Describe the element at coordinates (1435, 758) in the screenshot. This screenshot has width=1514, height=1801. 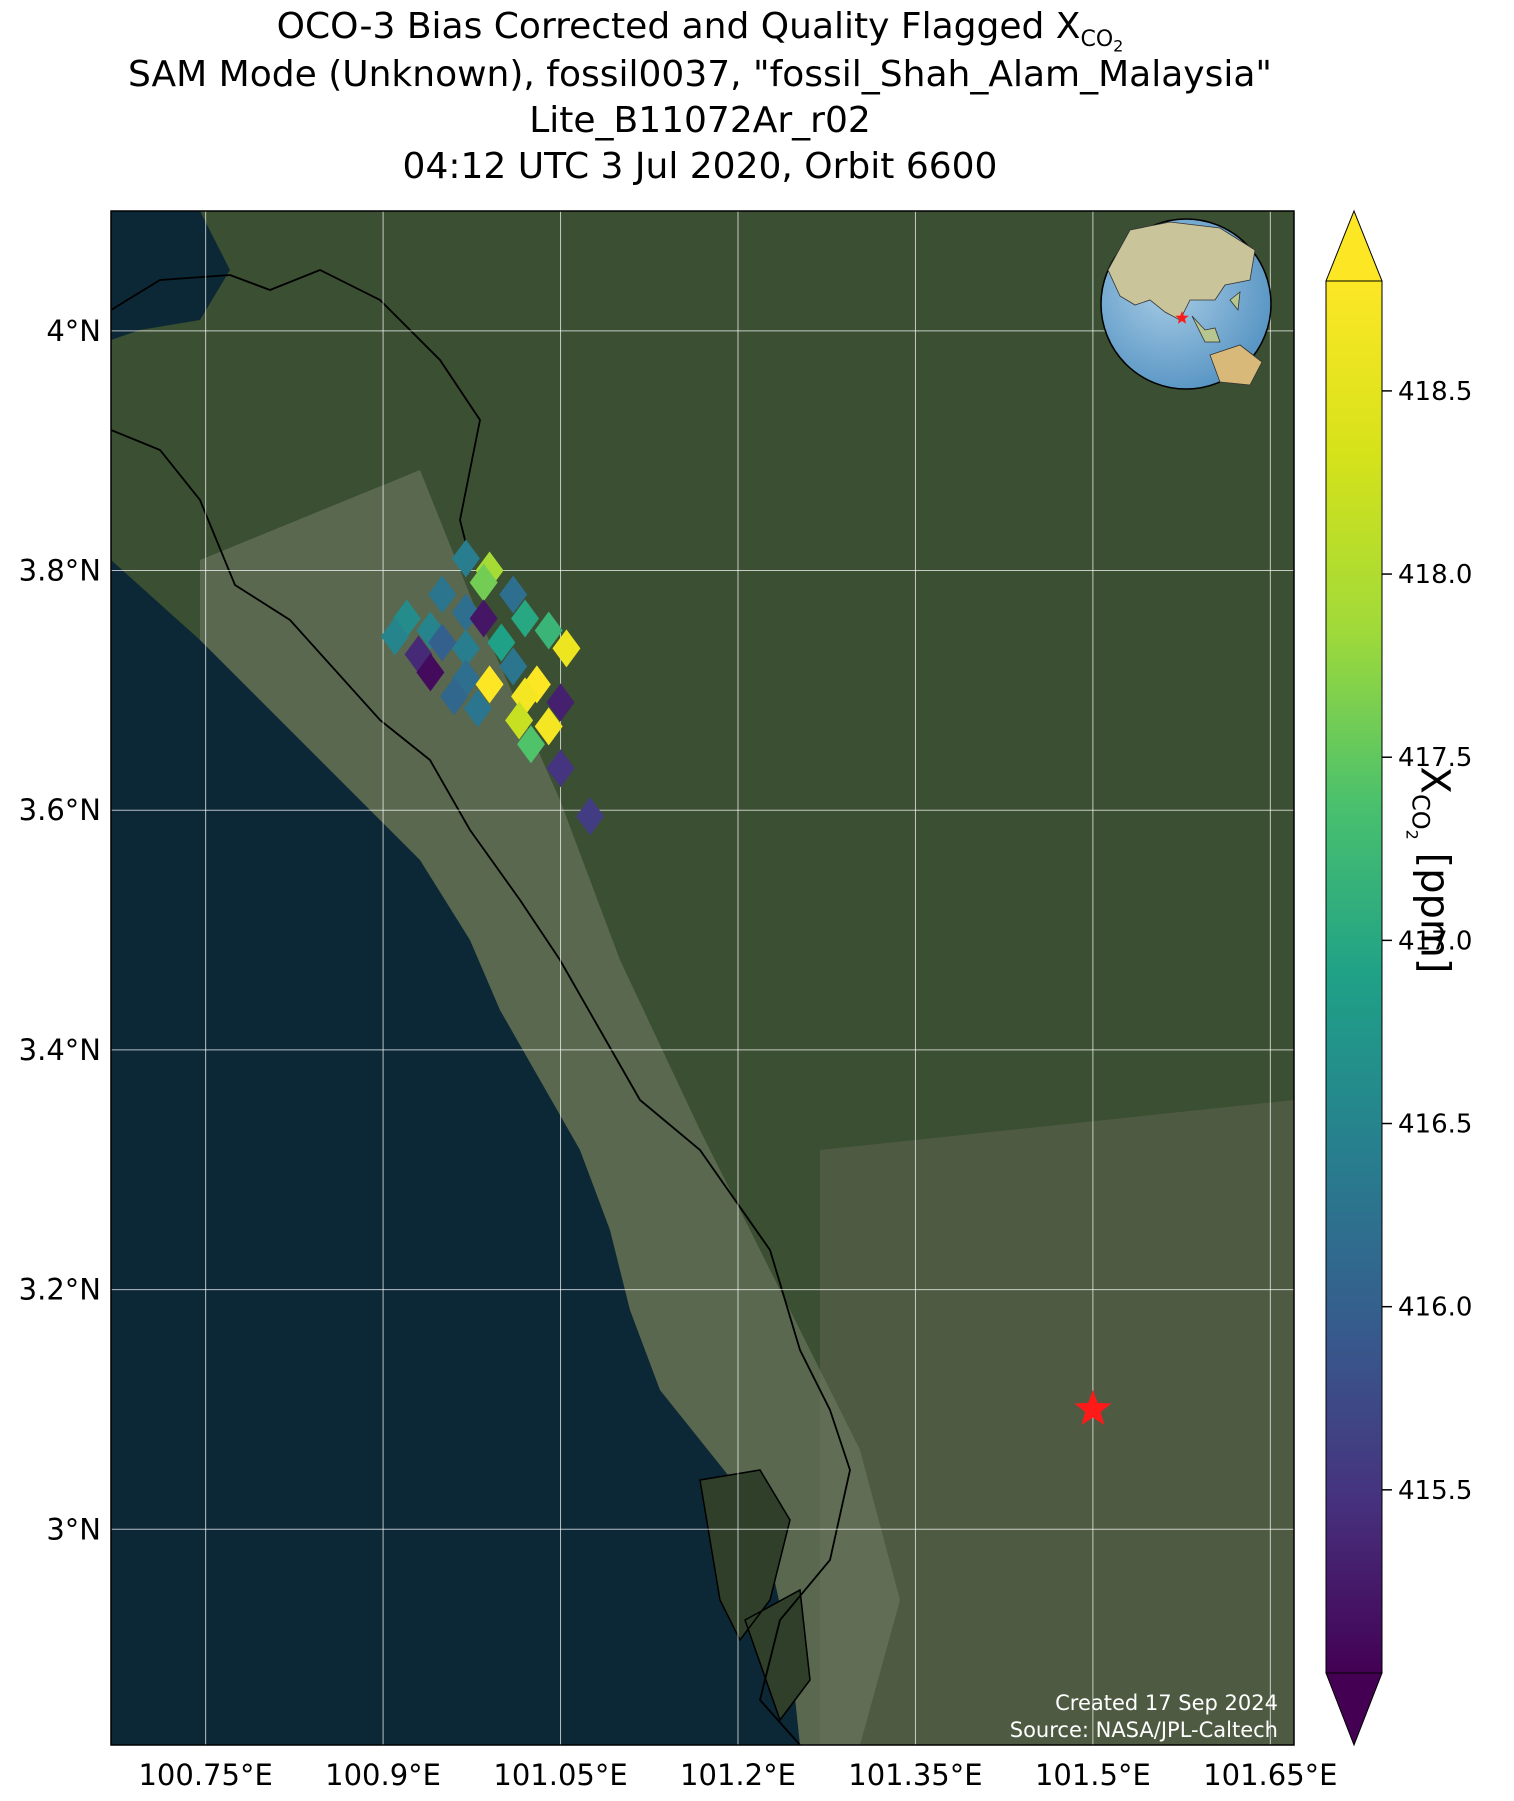
I see `colorbar-tick-label: 417.5` at that location.